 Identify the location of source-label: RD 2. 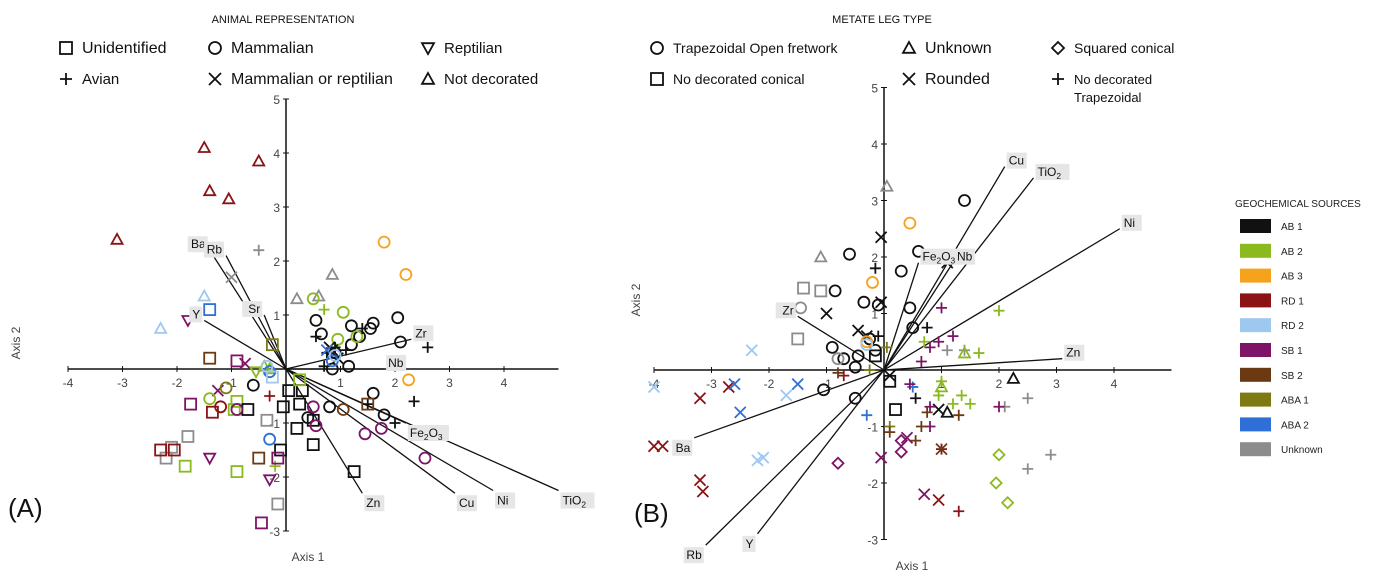
(1292, 326).